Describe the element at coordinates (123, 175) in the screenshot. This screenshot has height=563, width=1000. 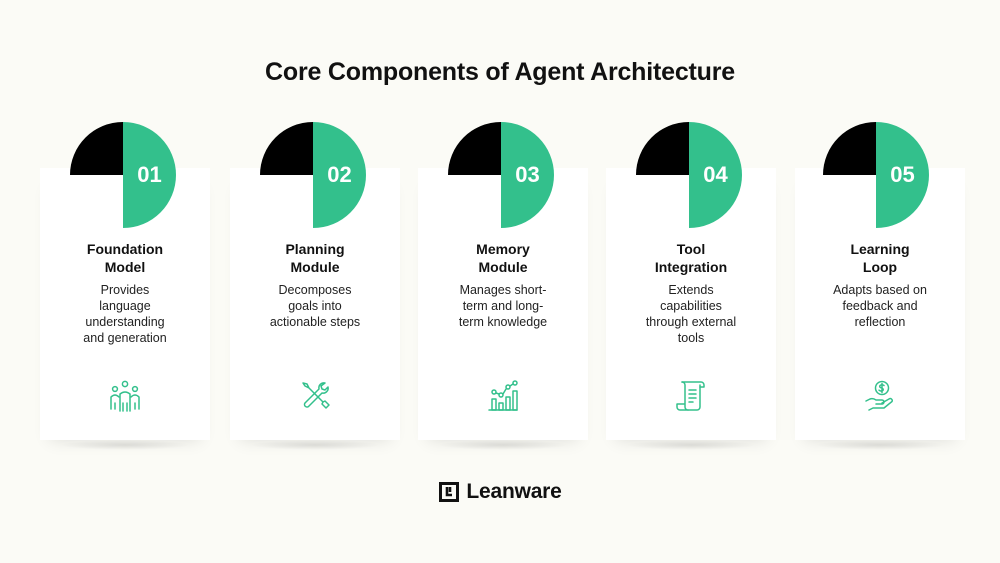
I see `badge-01: 01` at that location.